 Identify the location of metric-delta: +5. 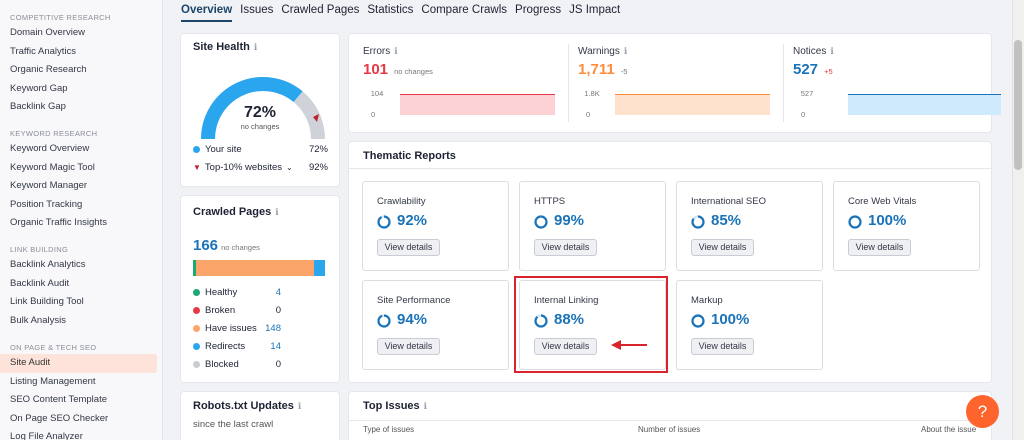
(828, 71).